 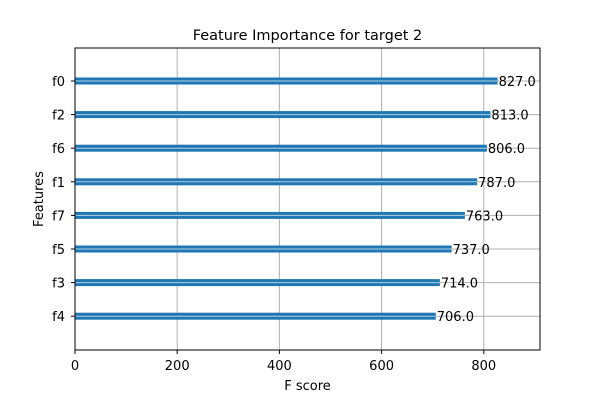 I want to click on y-tick-label: f0, so click(x=58, y=82).